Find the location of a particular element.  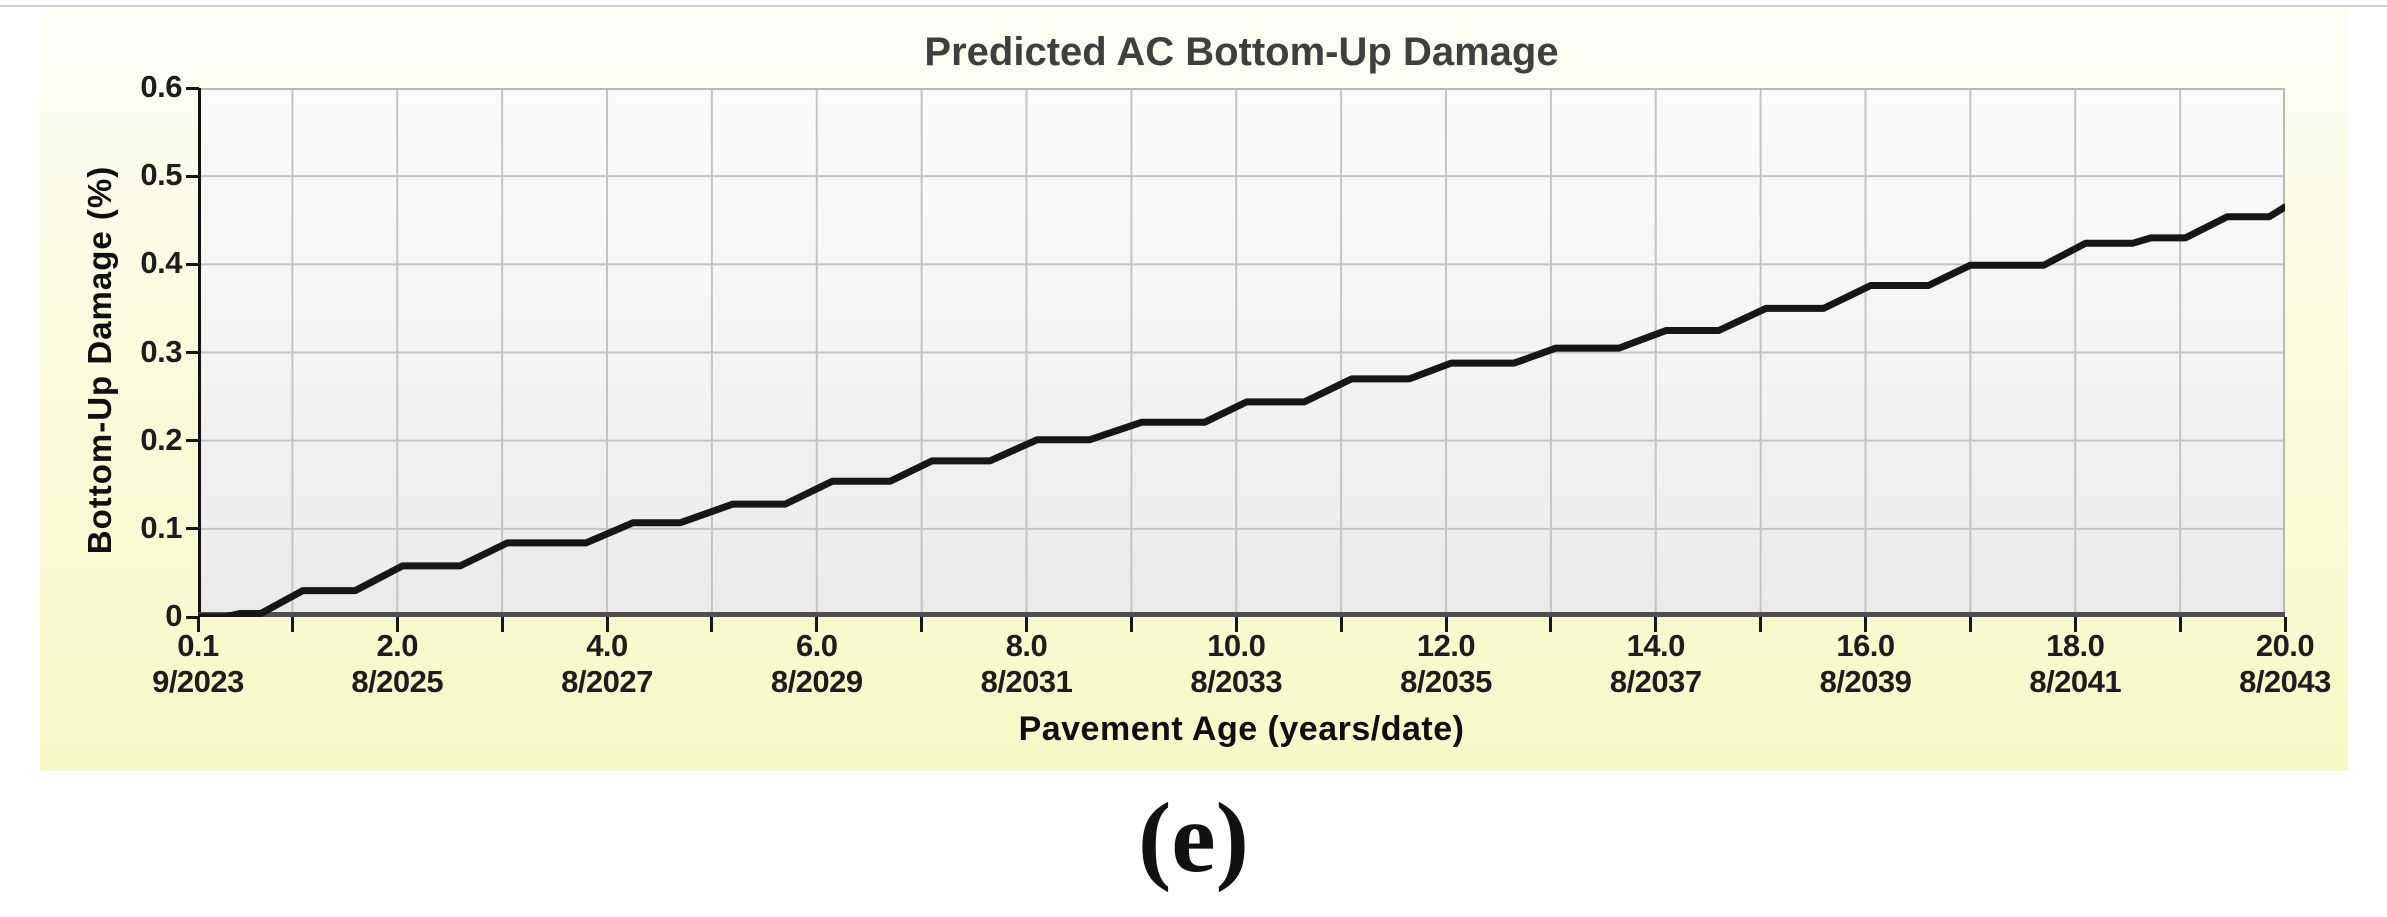

x-tick-date-label: 8/2037 is located at coordinates (1655, 681).